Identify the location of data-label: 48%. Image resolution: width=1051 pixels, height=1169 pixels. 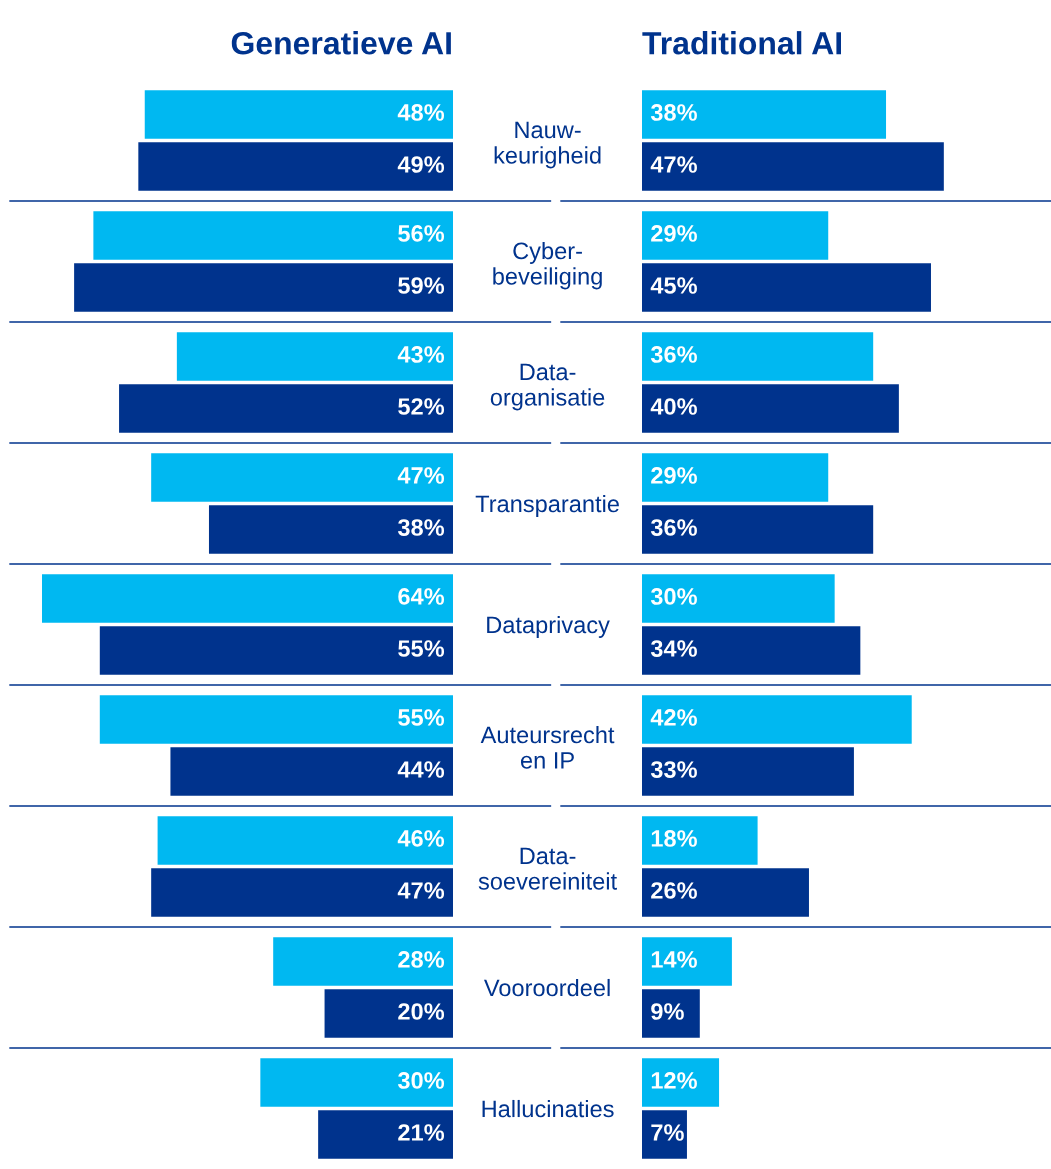
(421, 112).